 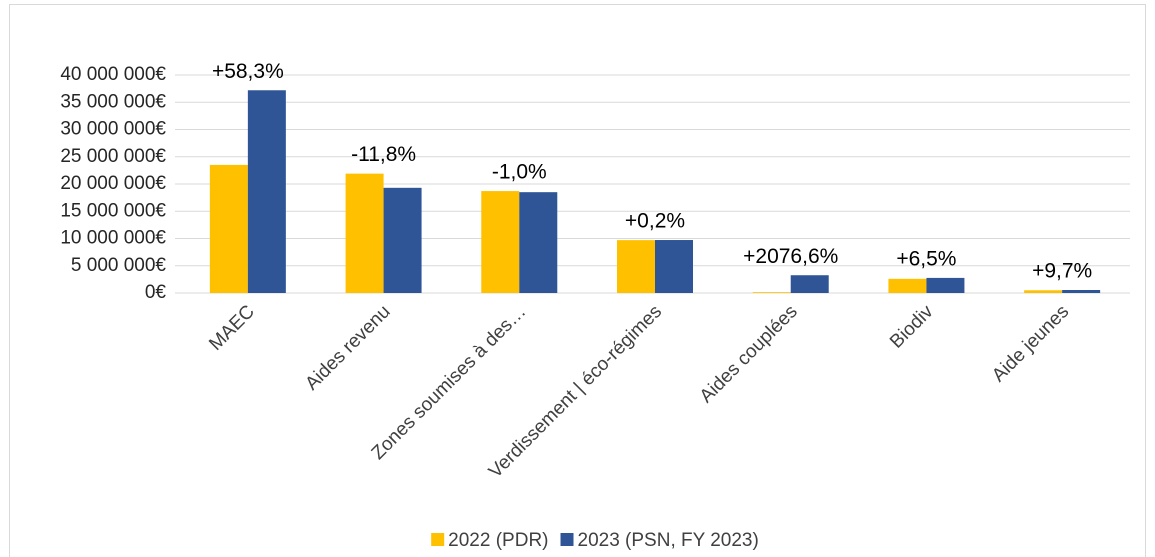 I want to click on y-tick-label: 40 000 000€, so click(x=113, y=74).